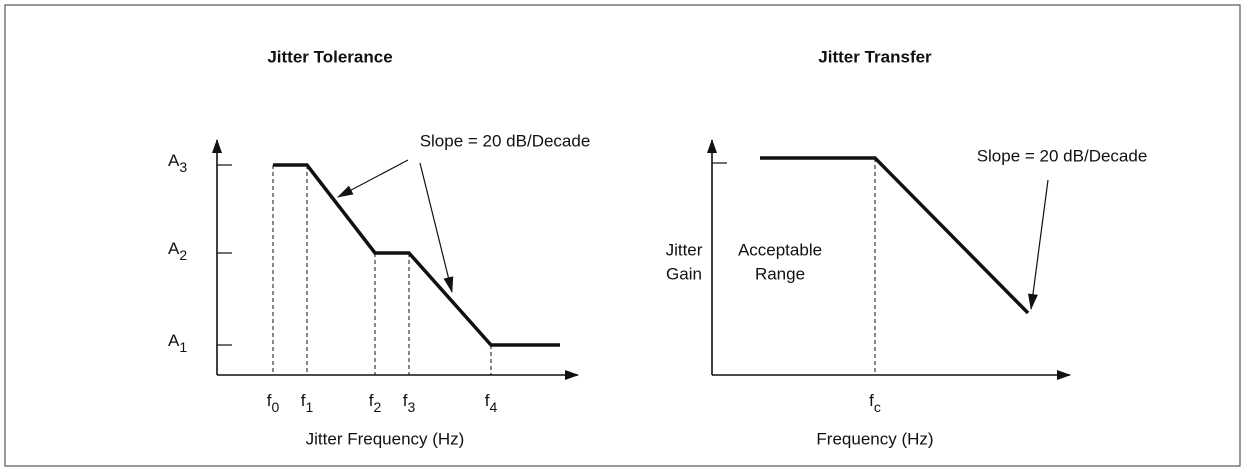  I want to click on region-label: Acceptable, so click(780, 249).